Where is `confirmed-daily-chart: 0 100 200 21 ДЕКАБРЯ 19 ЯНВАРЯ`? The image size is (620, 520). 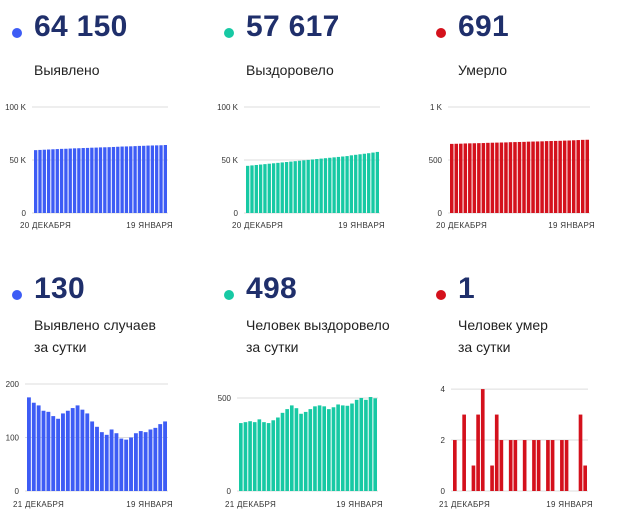
confirmed-daily-chart: 0 100 200 21 ДЕКАБРЯ 19 ЯНВАРЯ is located at coordinates (89, 444).